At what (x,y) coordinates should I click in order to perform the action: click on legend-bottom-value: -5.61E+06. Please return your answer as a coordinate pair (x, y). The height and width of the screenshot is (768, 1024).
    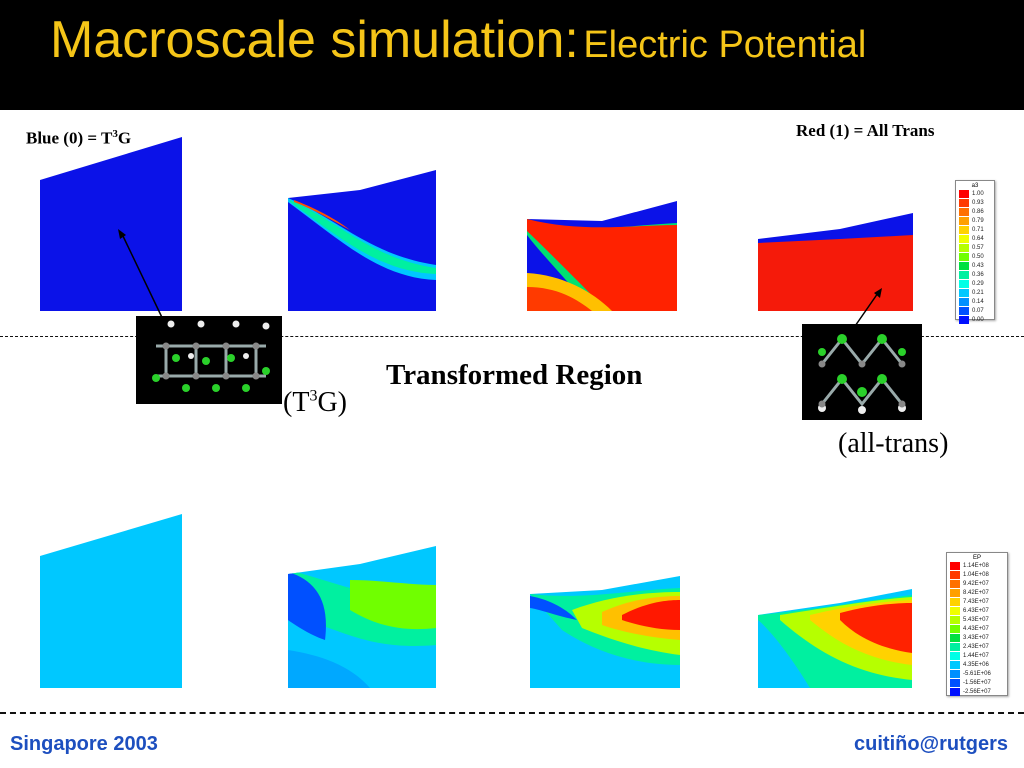
    Looking at the image, I should click on (977, 673).